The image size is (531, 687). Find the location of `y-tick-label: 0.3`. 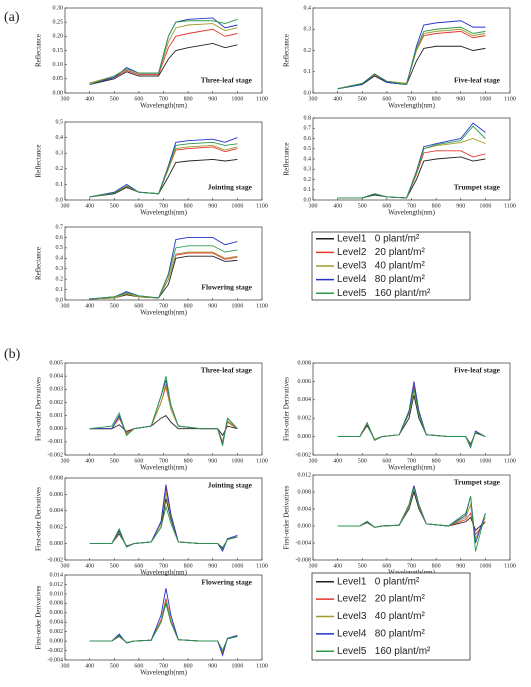

y-tick-label: 0.3 is located at coordinates (60, 269).